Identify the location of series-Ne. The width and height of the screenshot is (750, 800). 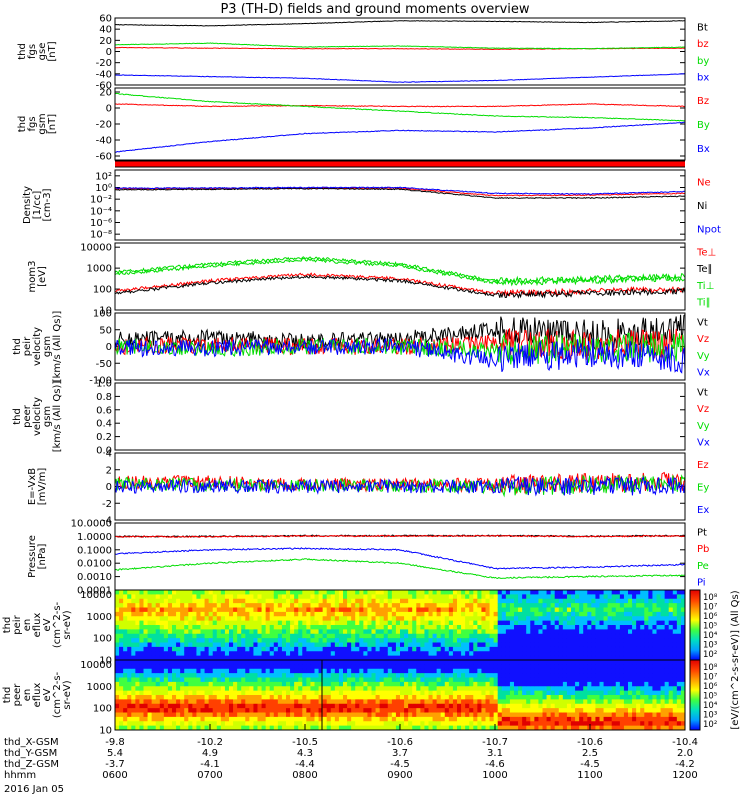
(400, 191).